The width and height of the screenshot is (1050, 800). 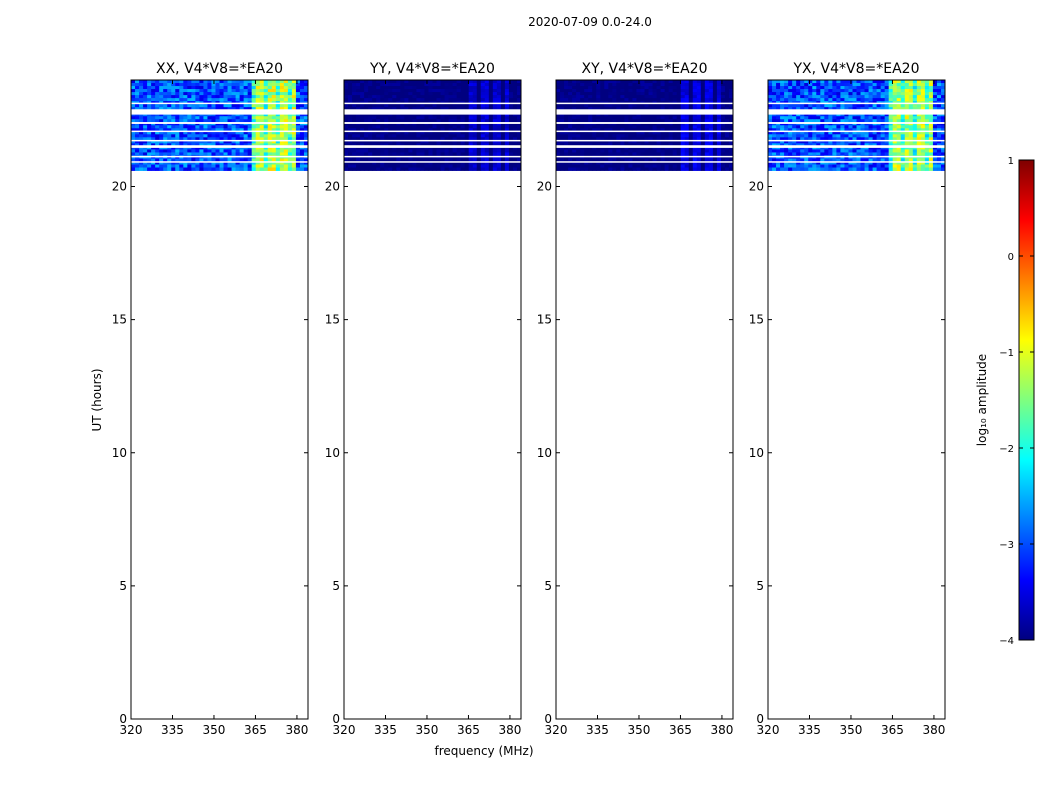 I want to click on x-tick-label-xx-350: 350, so click(x=214, y=730).